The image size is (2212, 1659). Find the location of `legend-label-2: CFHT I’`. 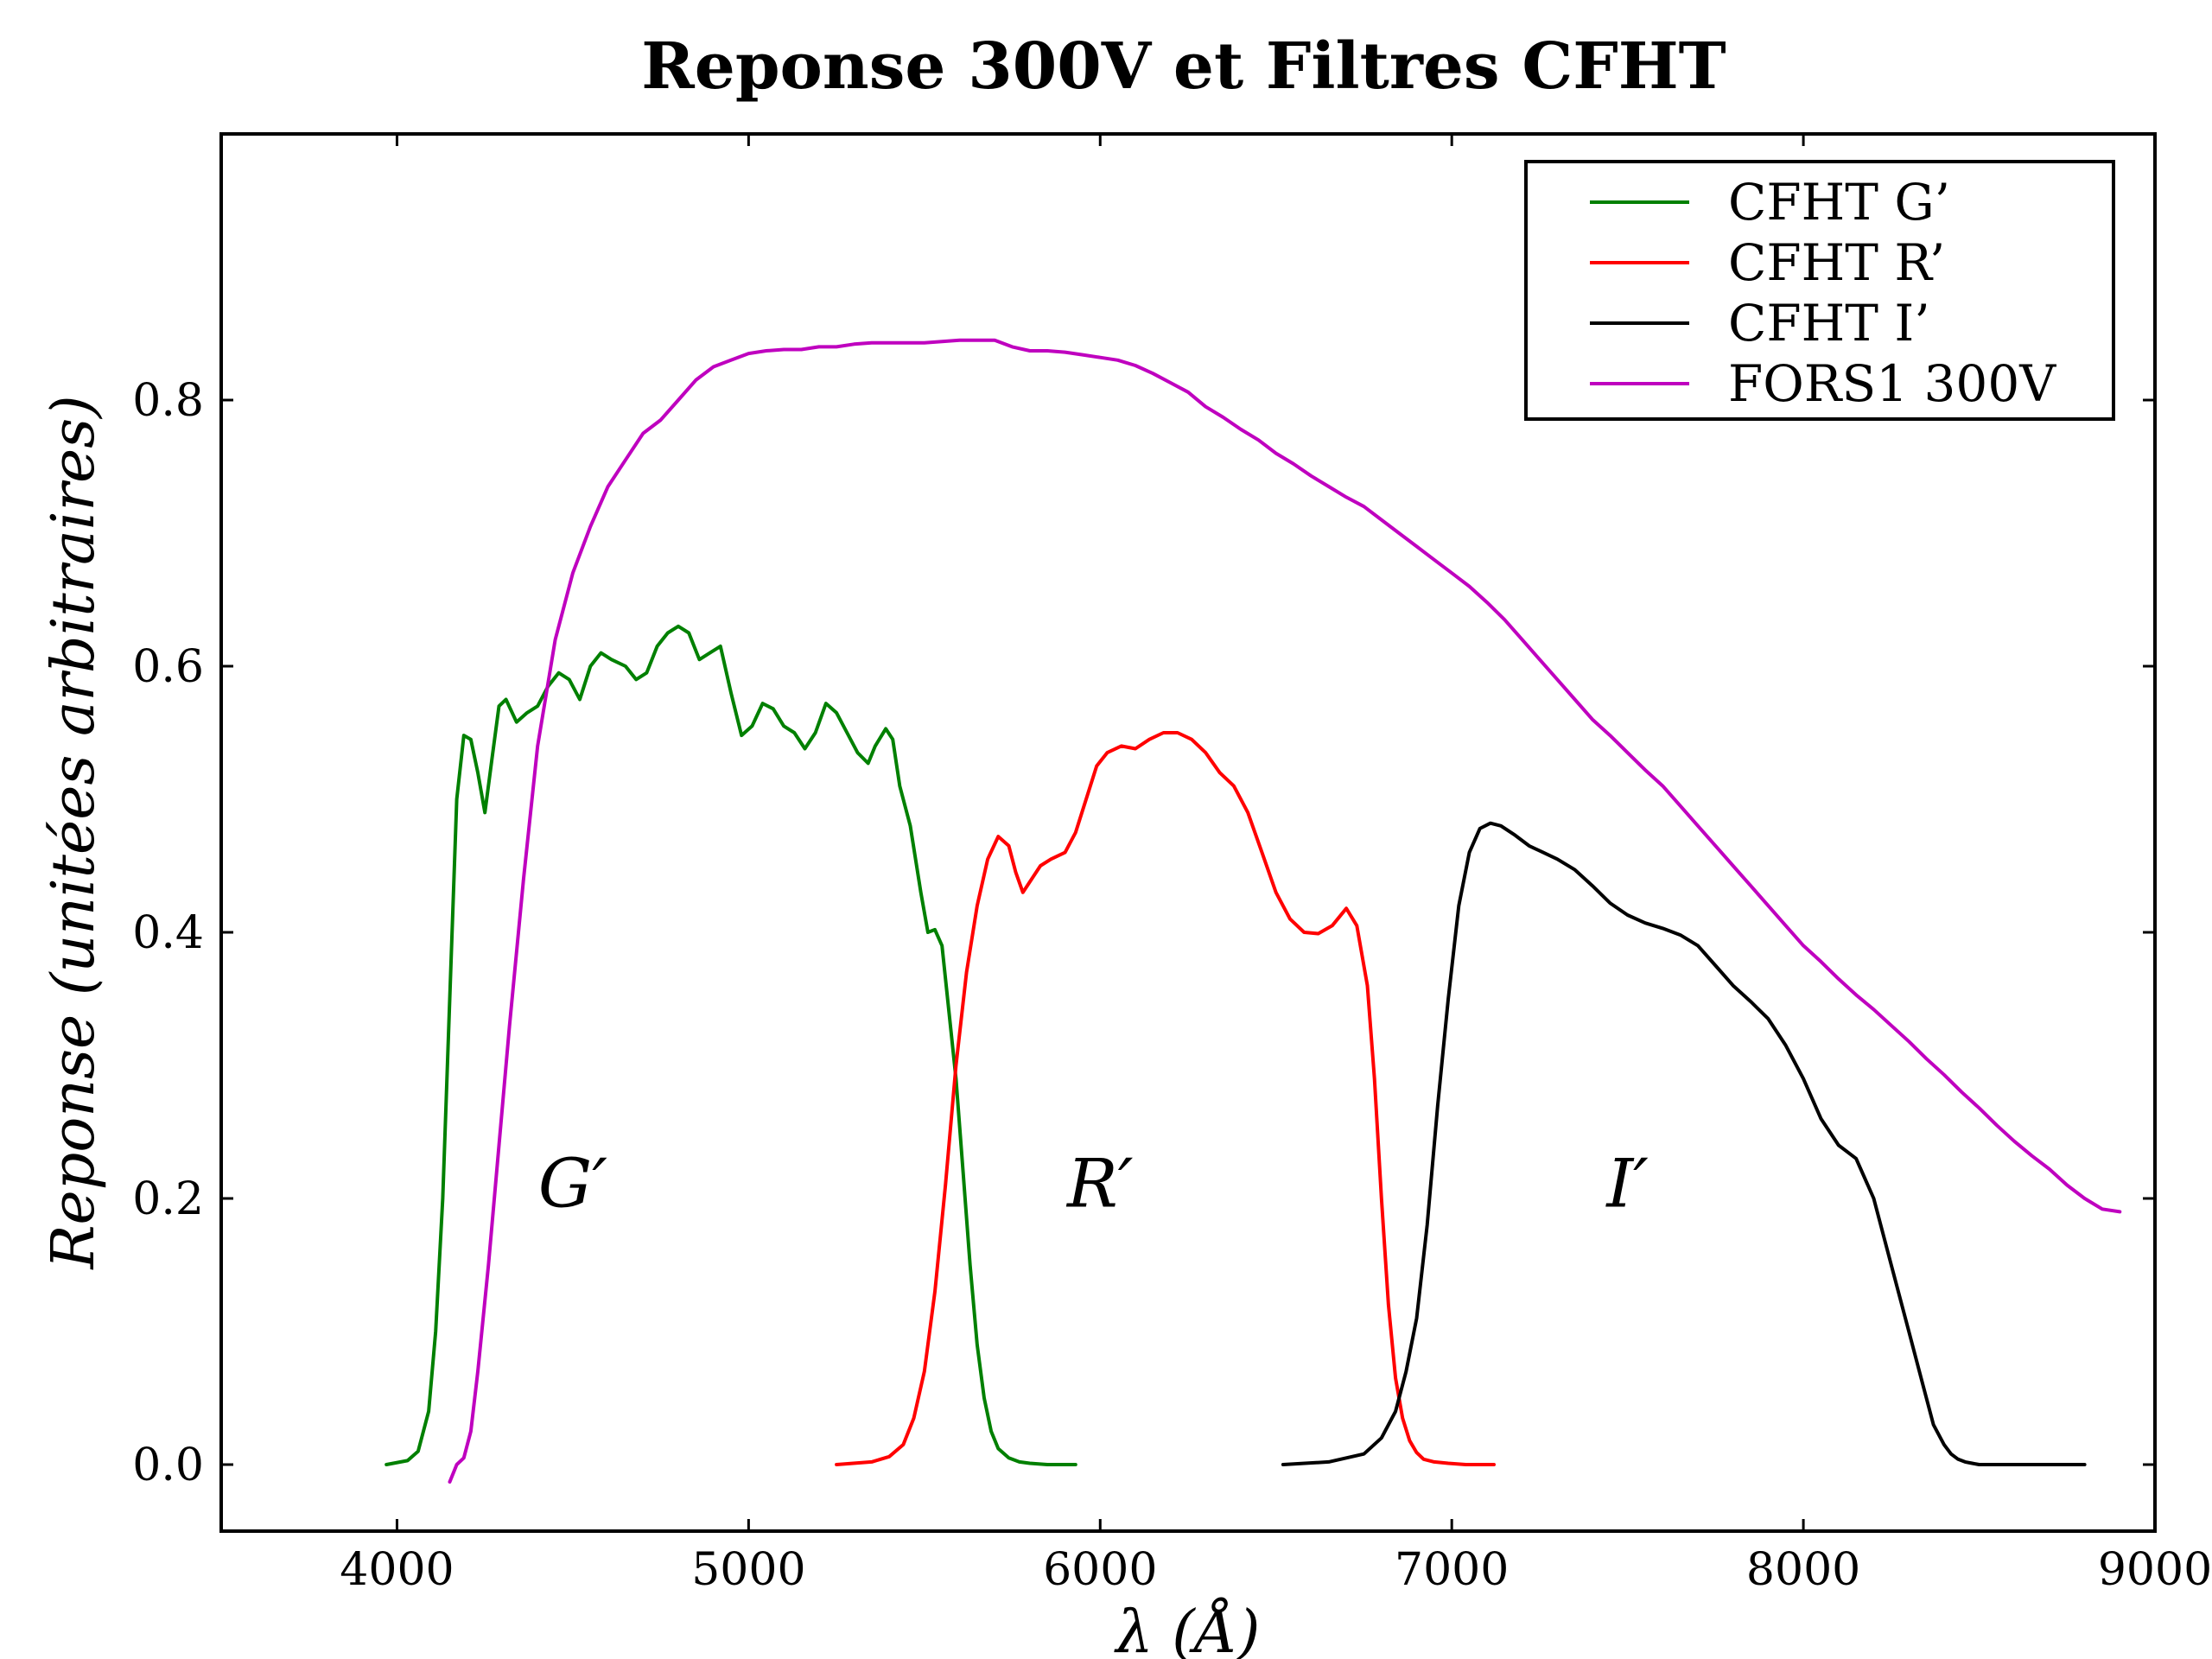

legend-label-2: CFHT I’ is located at coordinates (1829, 323).